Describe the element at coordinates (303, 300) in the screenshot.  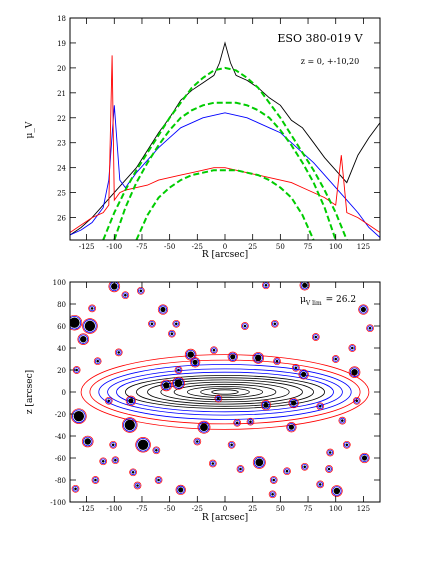
I see `contour-annotation-mu: μ` at that location.